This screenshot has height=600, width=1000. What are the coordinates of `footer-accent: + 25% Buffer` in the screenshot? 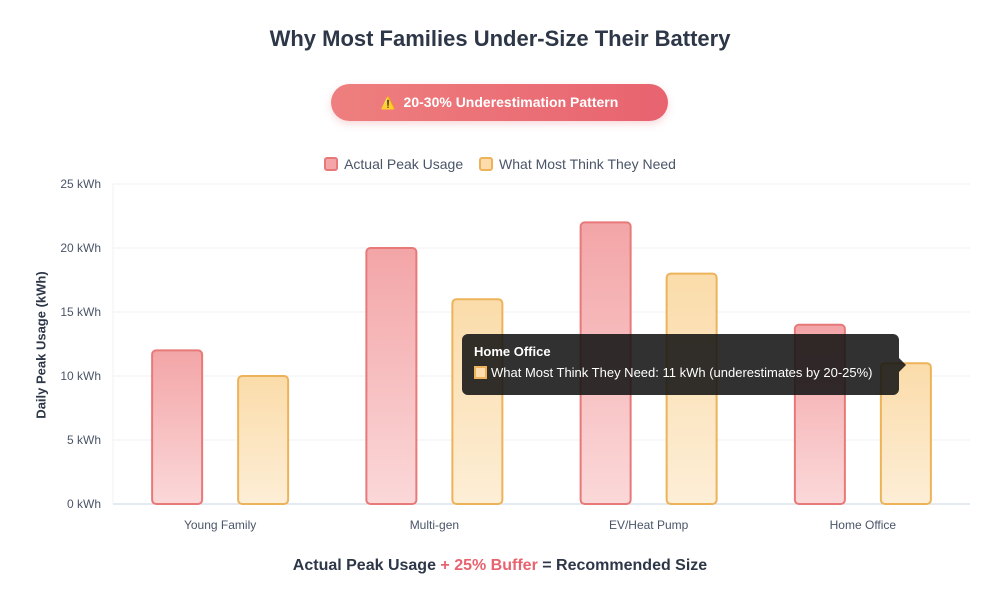 It's located at (489, 565).